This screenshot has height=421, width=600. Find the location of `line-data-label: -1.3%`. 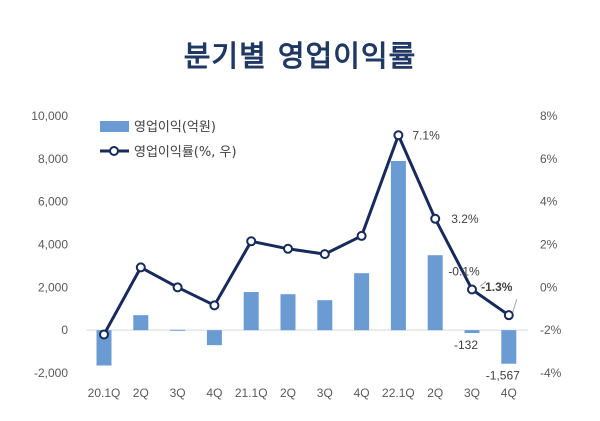

line-data-label: -1.3% is located at coordinates (497, 287).